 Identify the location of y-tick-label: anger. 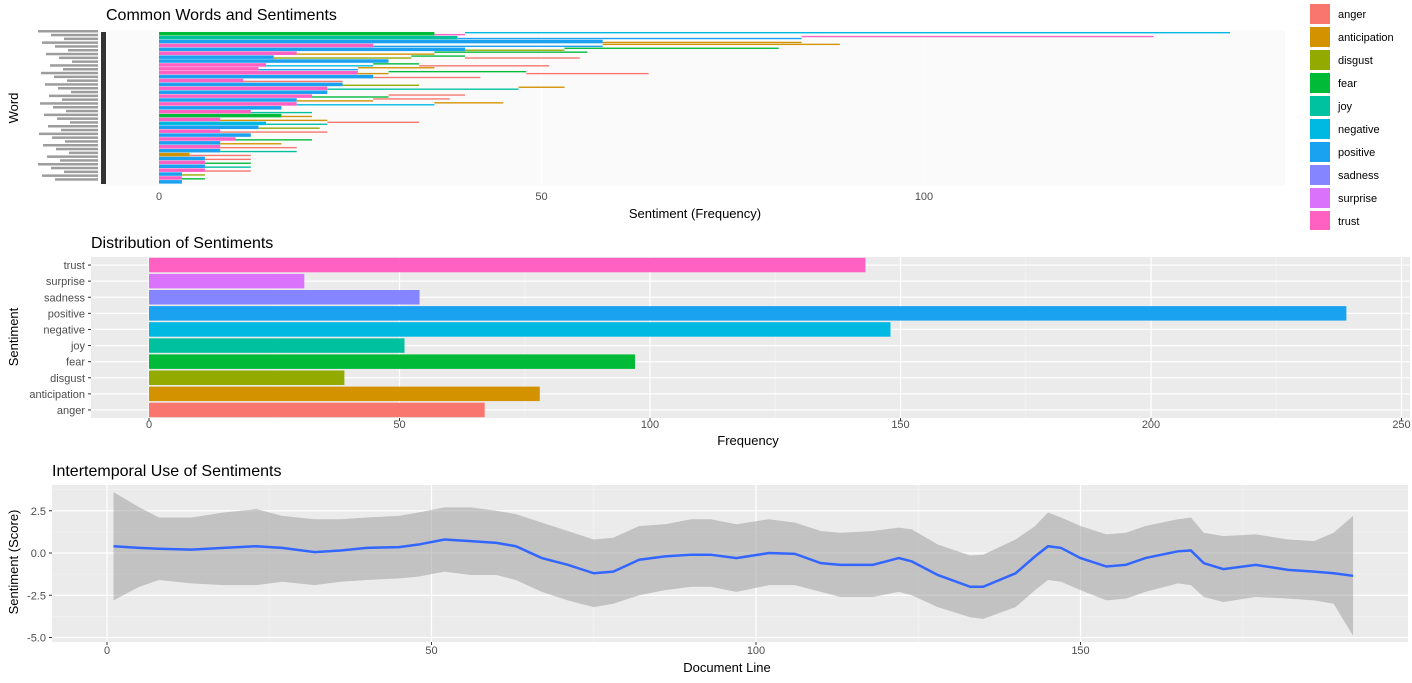
(71, 411).